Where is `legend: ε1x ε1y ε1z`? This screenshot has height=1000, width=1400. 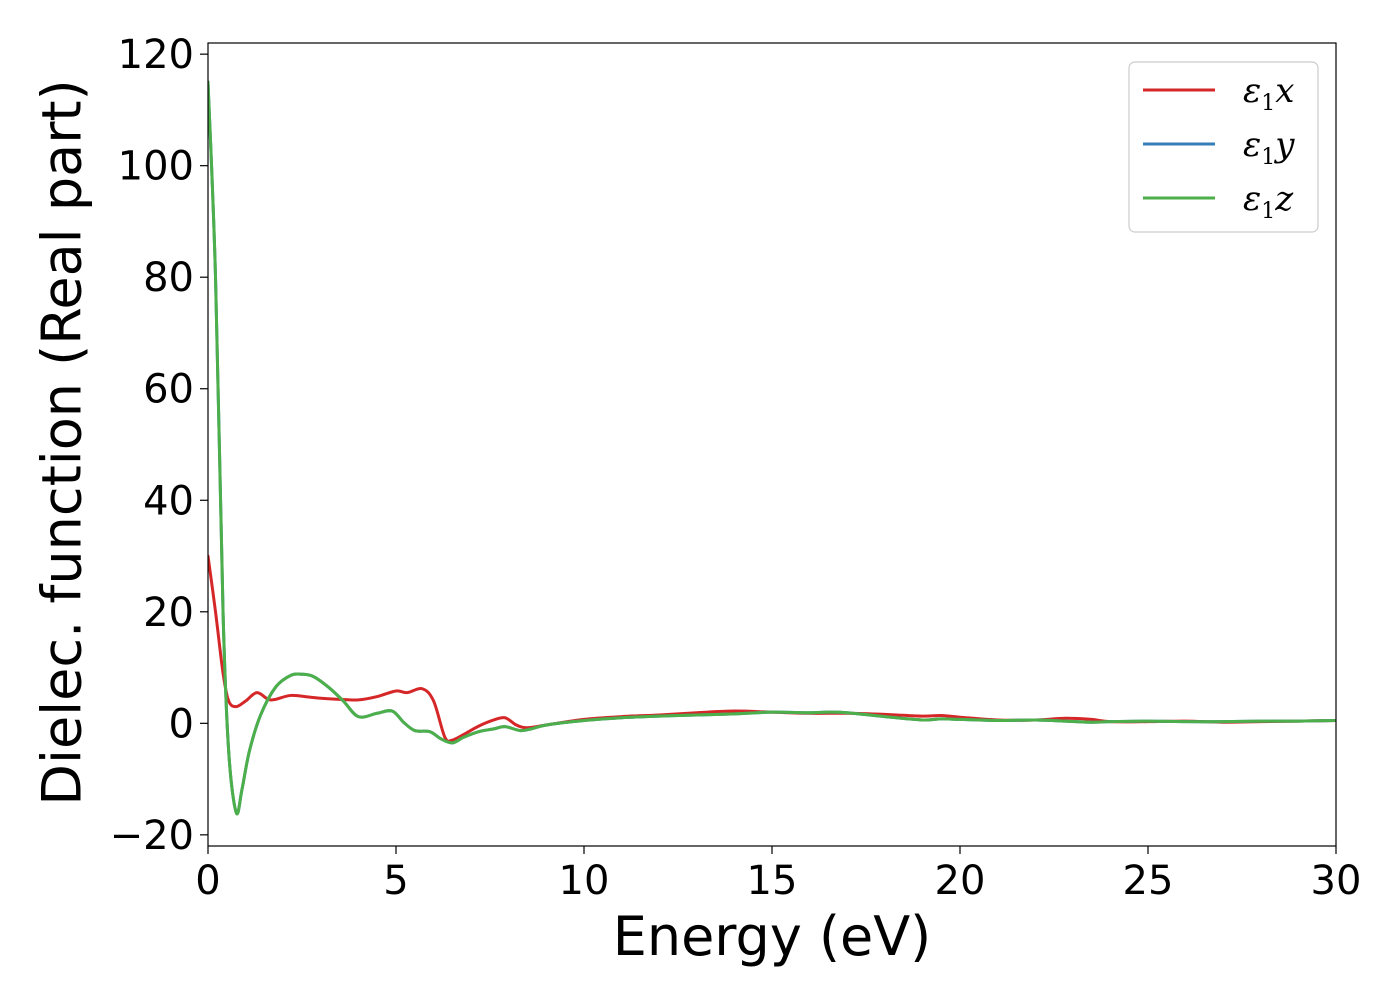
legend: ε1x ε1y ε1z is located at coordinates (1223, 147).